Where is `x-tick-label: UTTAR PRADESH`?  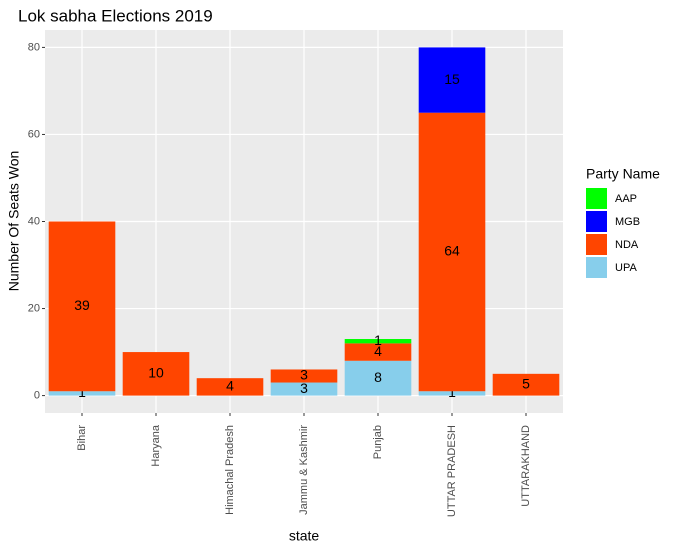
x-tick-label: UTTAR PRADESH is located at coordinates (452, 471).